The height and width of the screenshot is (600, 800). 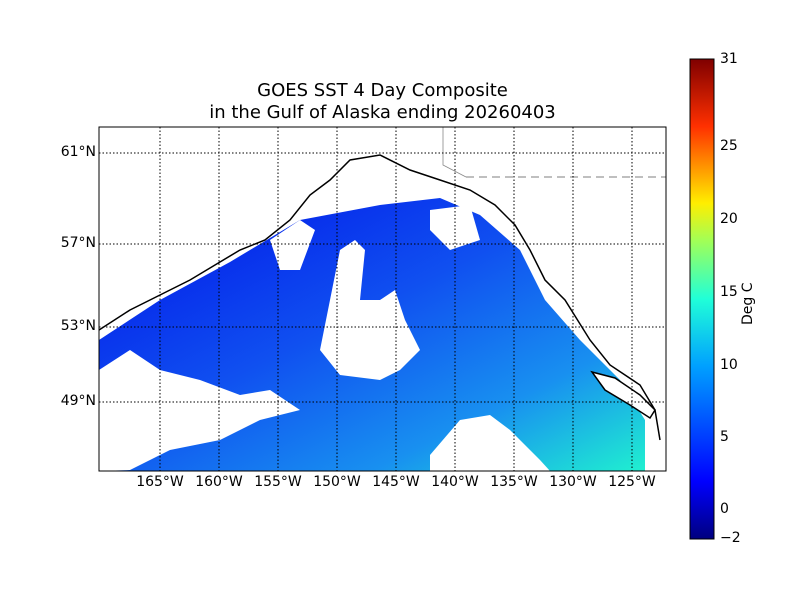 I want to click on lon-label: 130°W, so click(x=573, y=482).